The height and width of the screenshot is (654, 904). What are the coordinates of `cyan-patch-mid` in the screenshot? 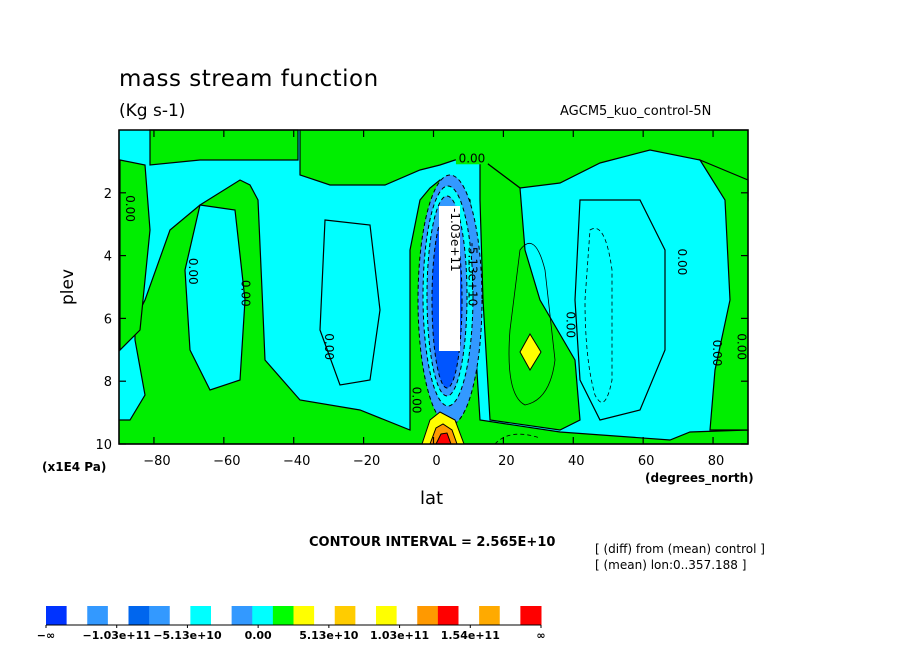 It's located at (350, 302).